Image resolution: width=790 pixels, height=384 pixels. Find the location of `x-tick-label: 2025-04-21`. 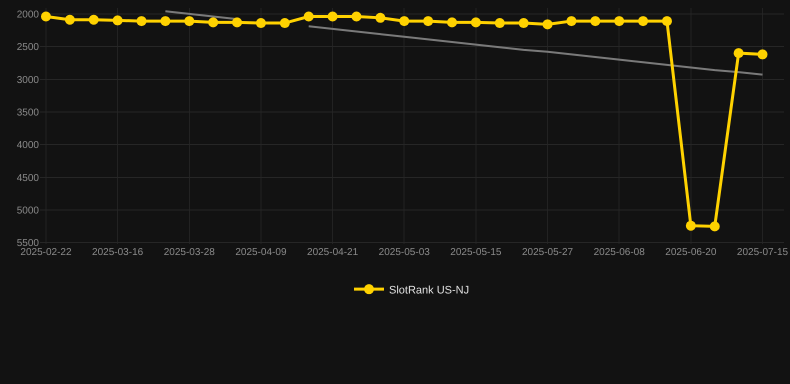

x-tick-label: 2025-04-21 is located at coordinates (333, 252).